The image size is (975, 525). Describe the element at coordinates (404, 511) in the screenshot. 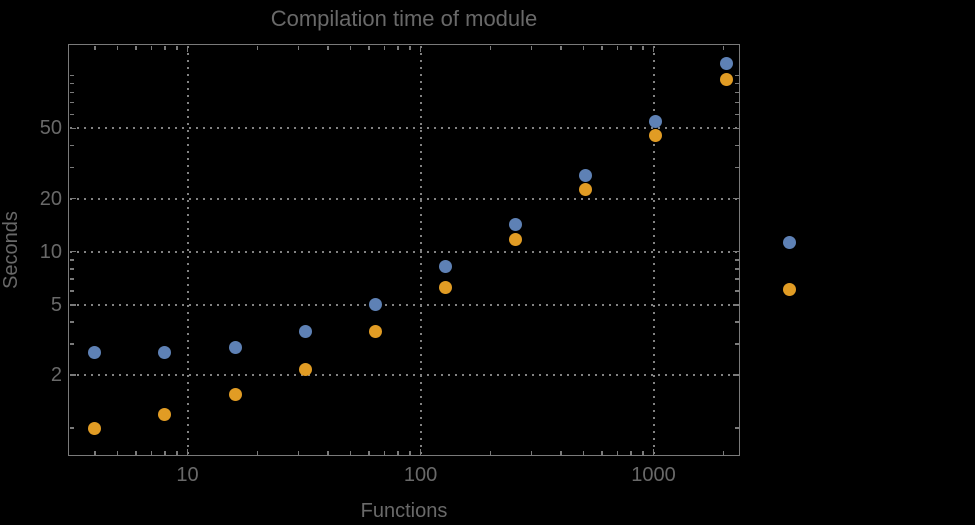

I see `x-axis-label: Functions` at that location.